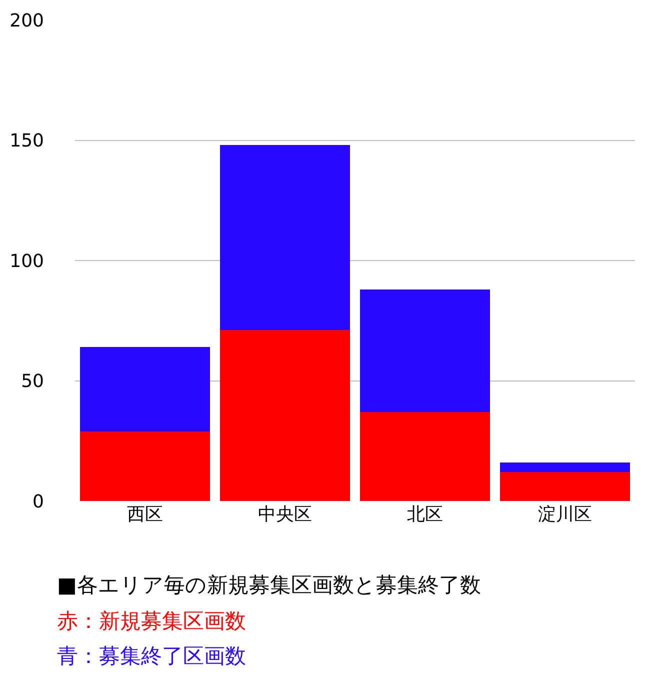 This screenshot has width=645, height=678. Describe the element at coordinates (151, 656) in the screenshot. I see `text: 青：募集終了区画数` at that location.